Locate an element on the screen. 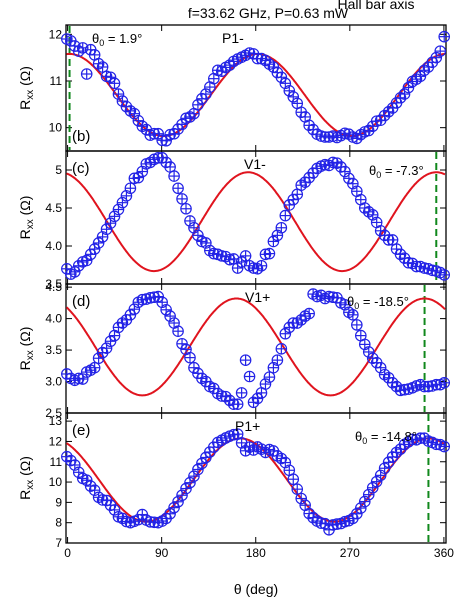 The width and height of the screenshot is (463, 599). hall-bar-axis-label: Hall bar axis is located at coordinates (375, 6).